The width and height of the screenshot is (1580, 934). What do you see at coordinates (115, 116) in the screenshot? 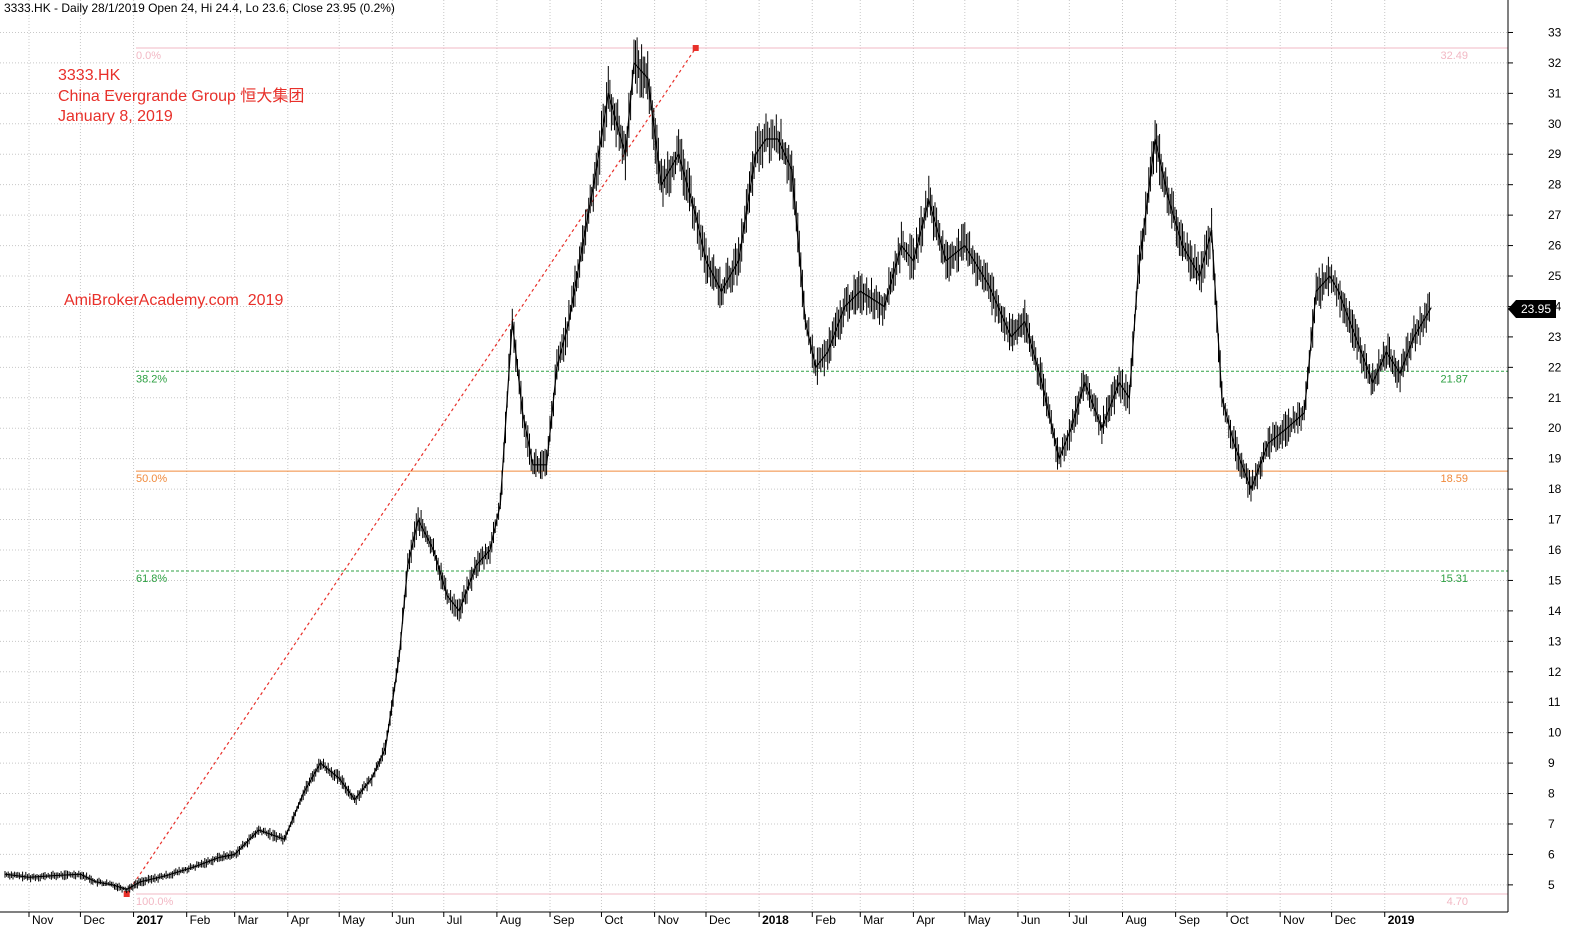
I see `annotation-date: January 8, 2019` at bounding box center [115, 116].